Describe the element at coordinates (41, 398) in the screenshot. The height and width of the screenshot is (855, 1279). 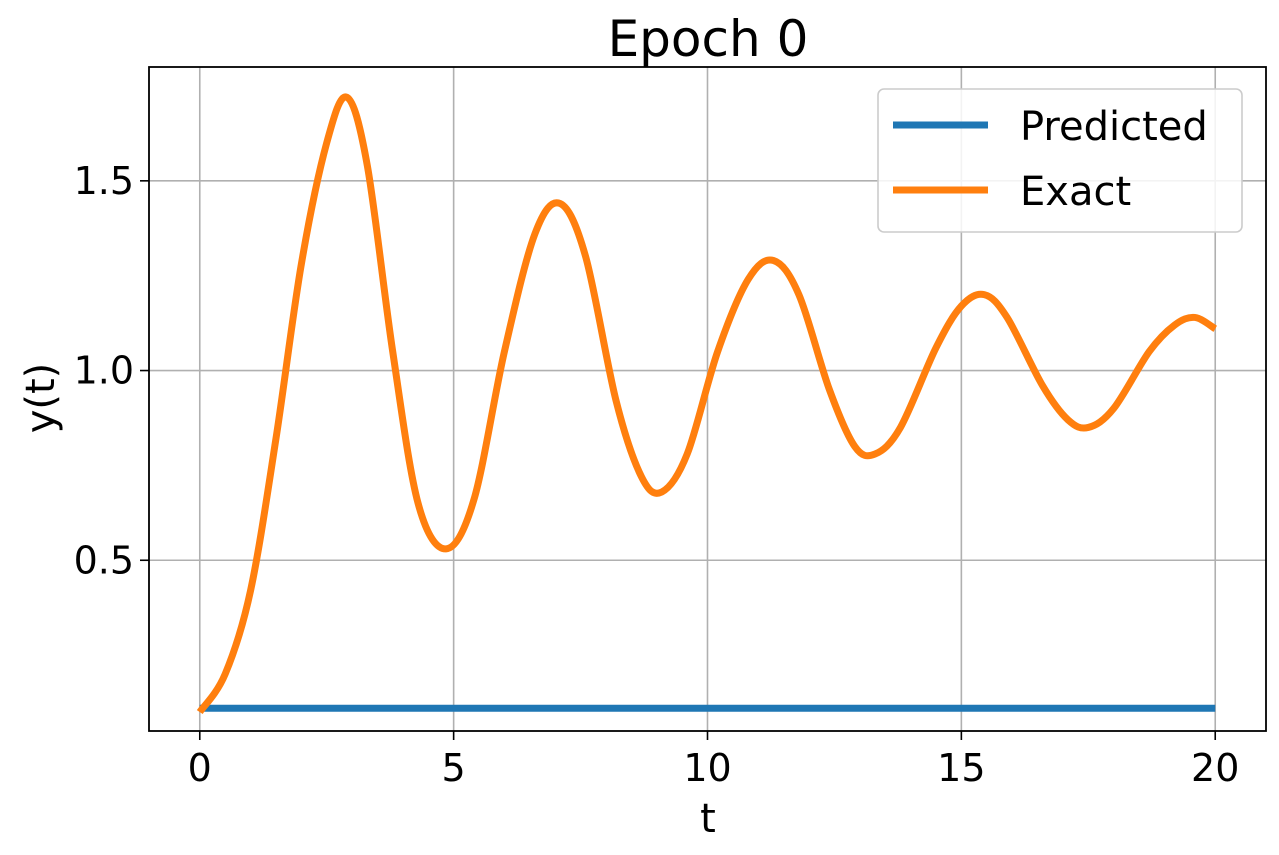
I see `y-axis-label: y(t)` at that location.